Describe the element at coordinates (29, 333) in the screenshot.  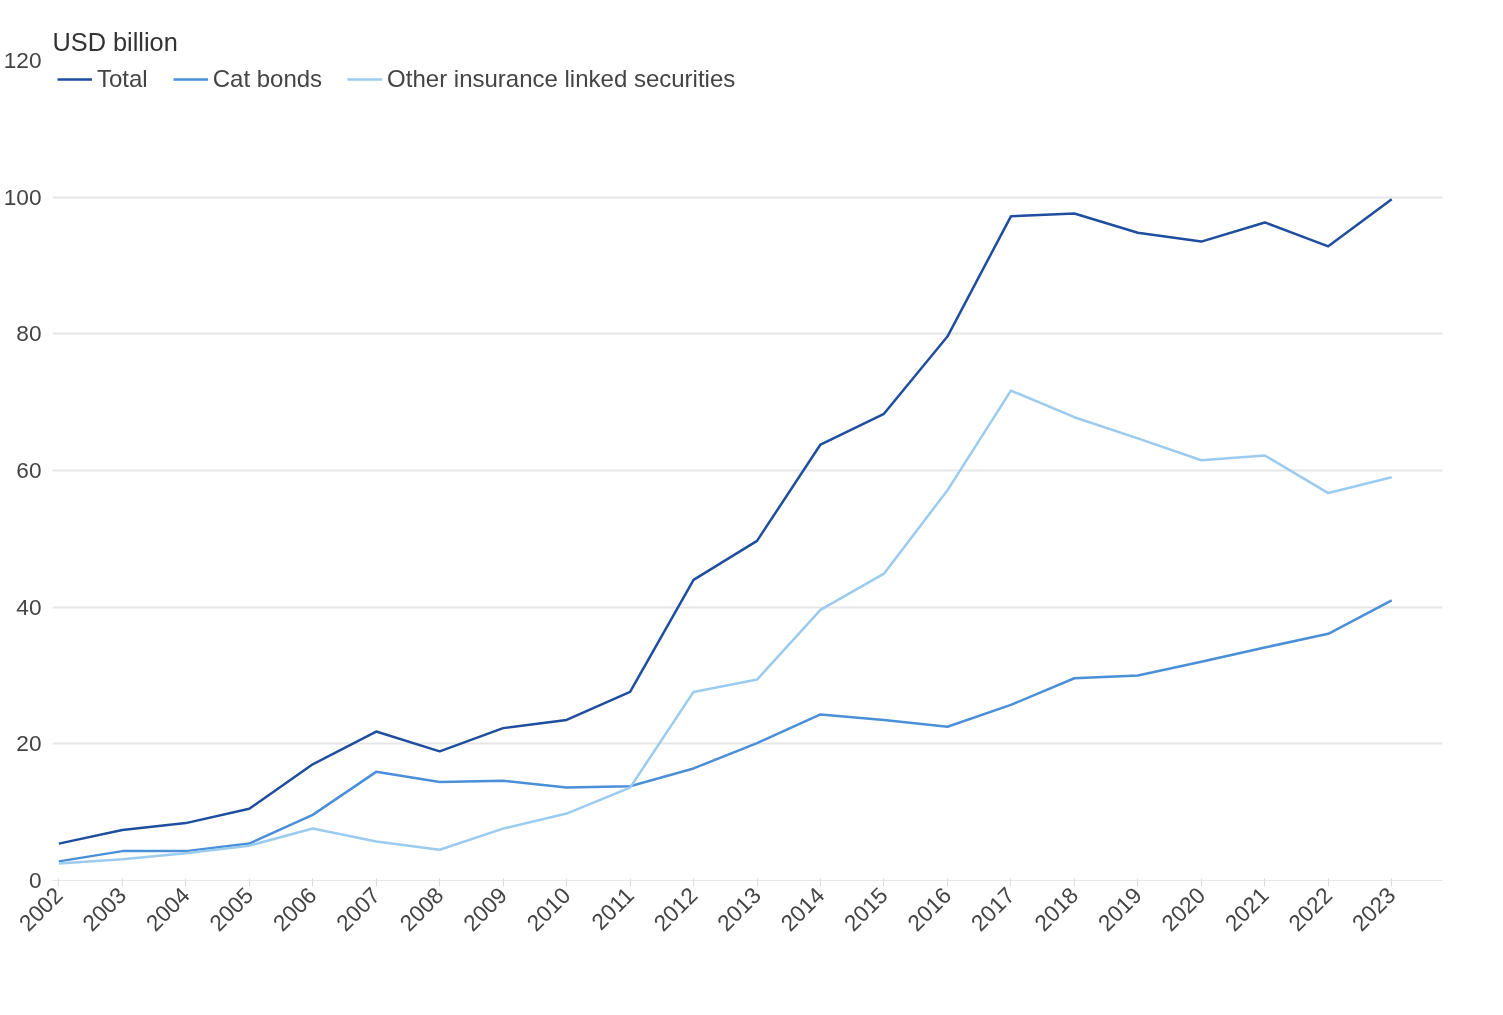
I see `y-tick-label: 80` at that location.